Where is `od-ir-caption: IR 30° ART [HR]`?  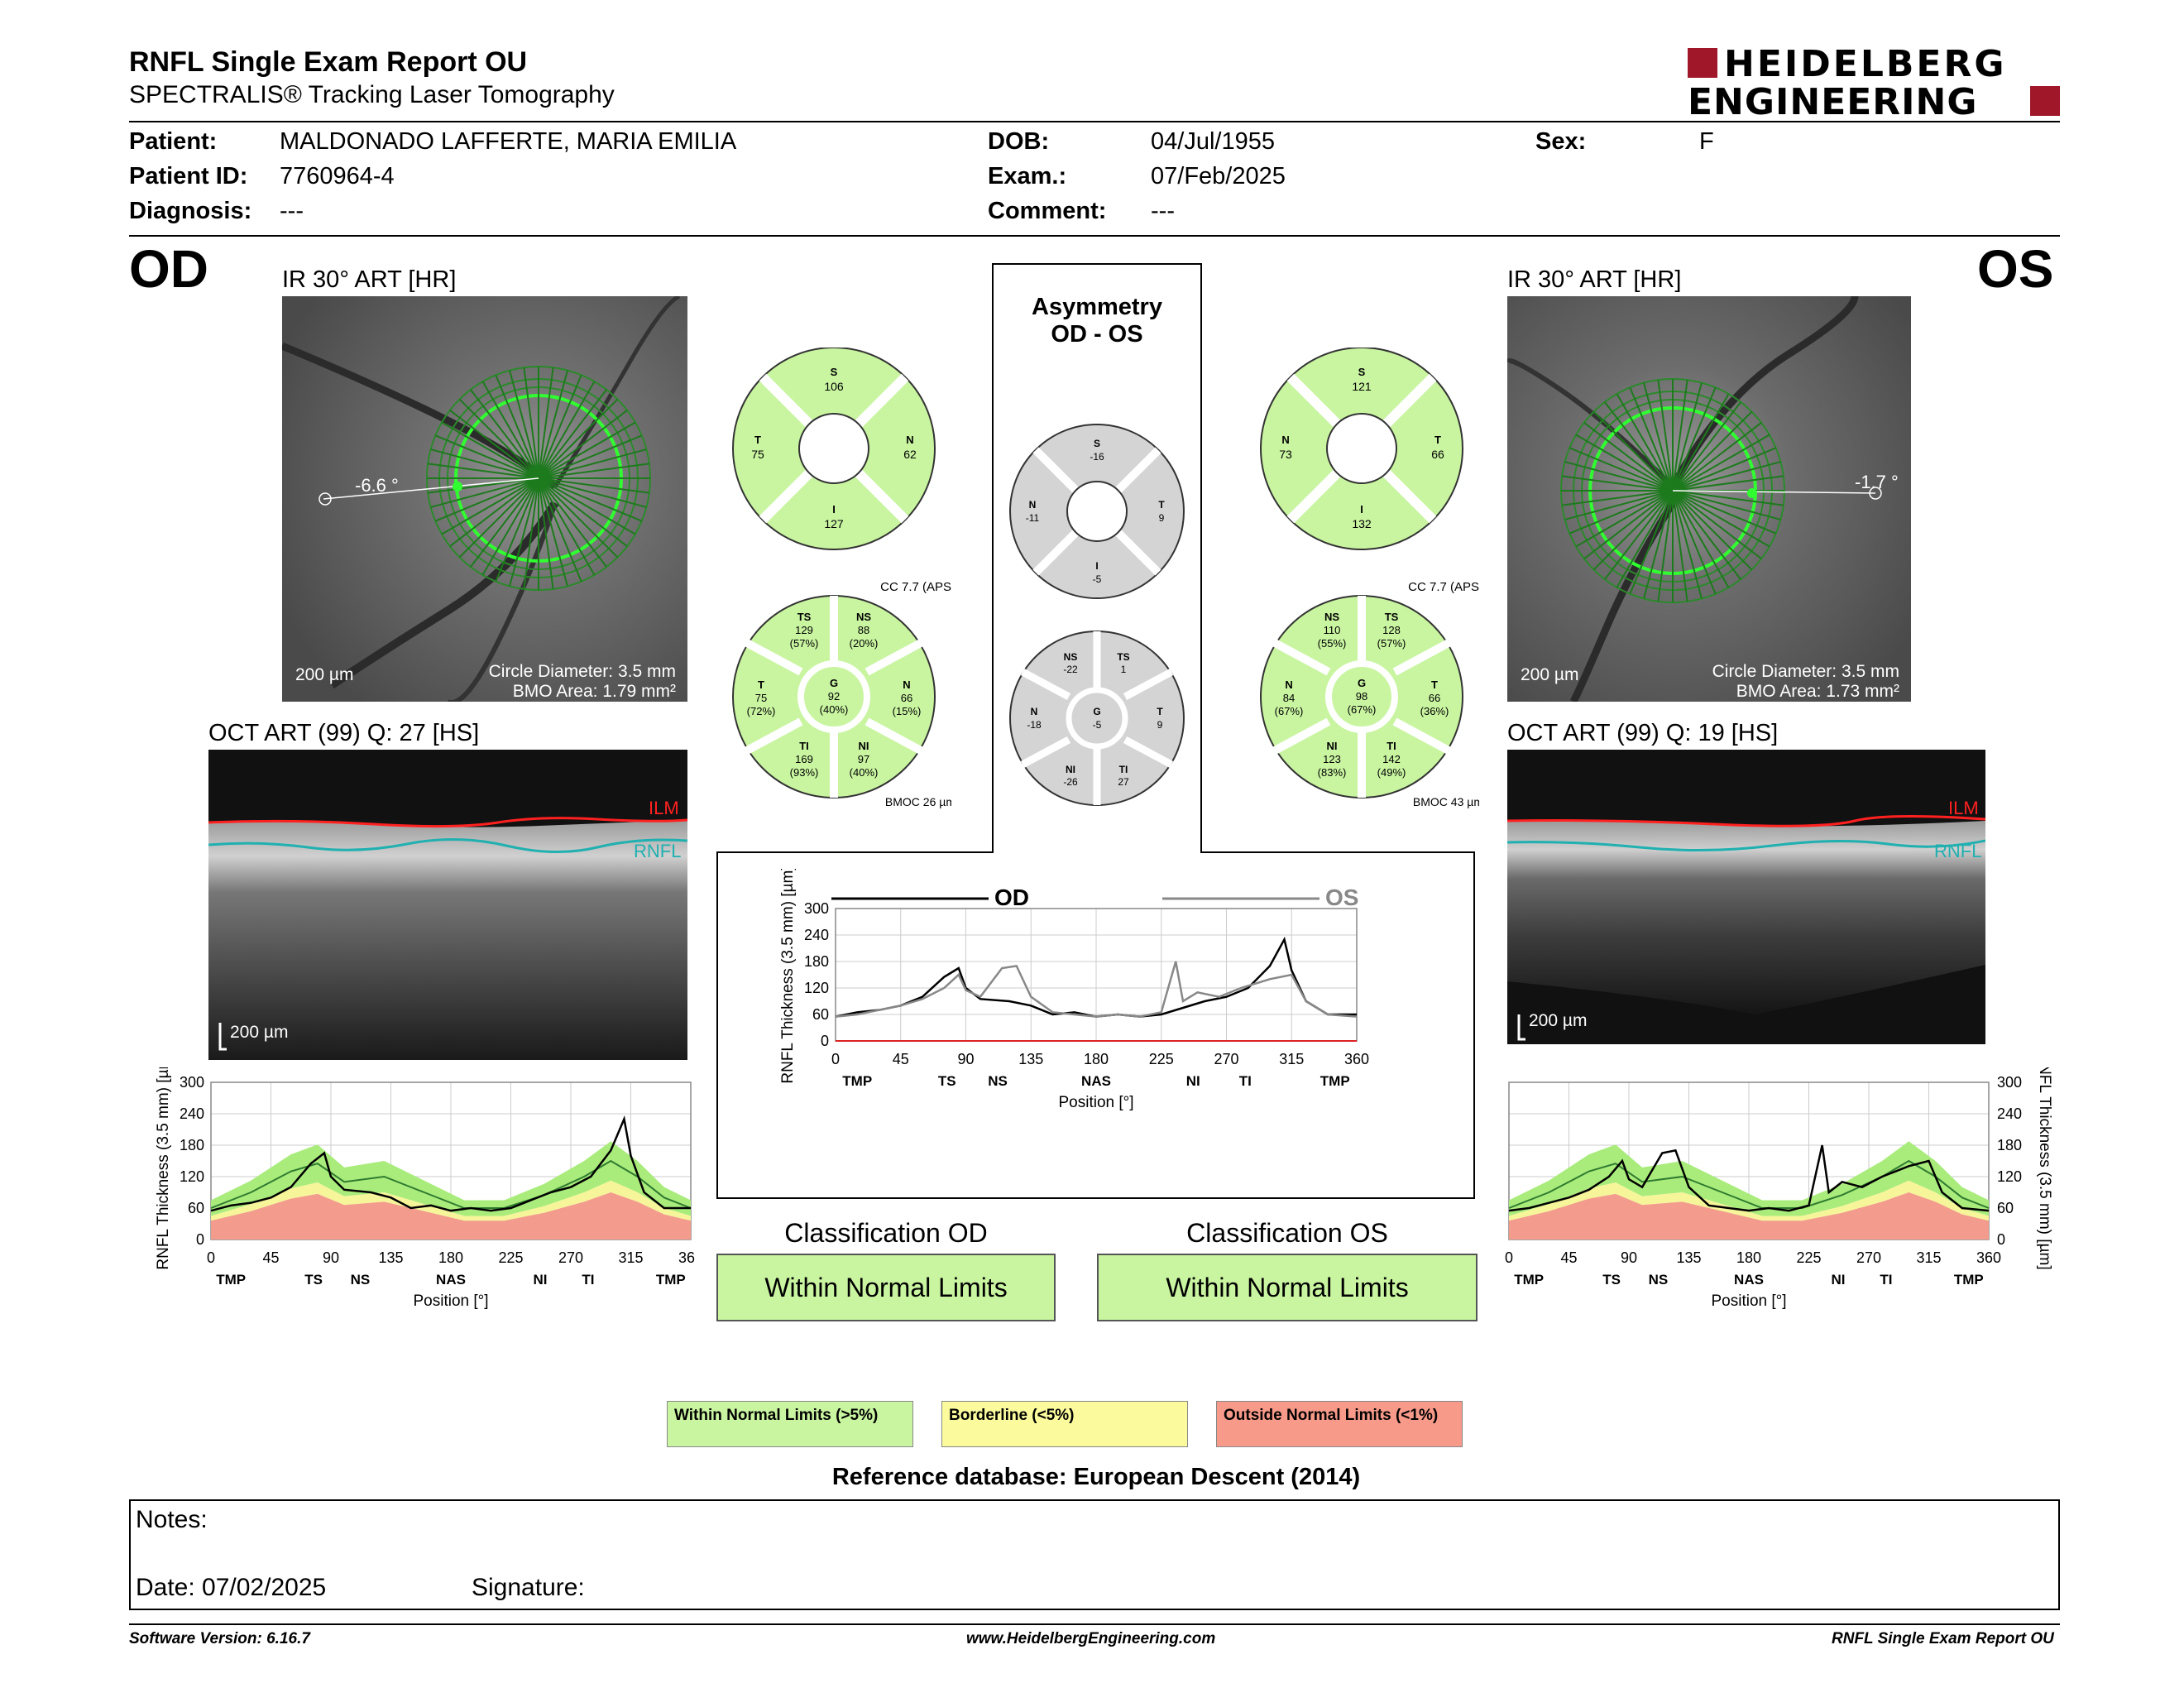
od-ir-caption: IR 30° ART [HR] is located at coordinates (369, 279).